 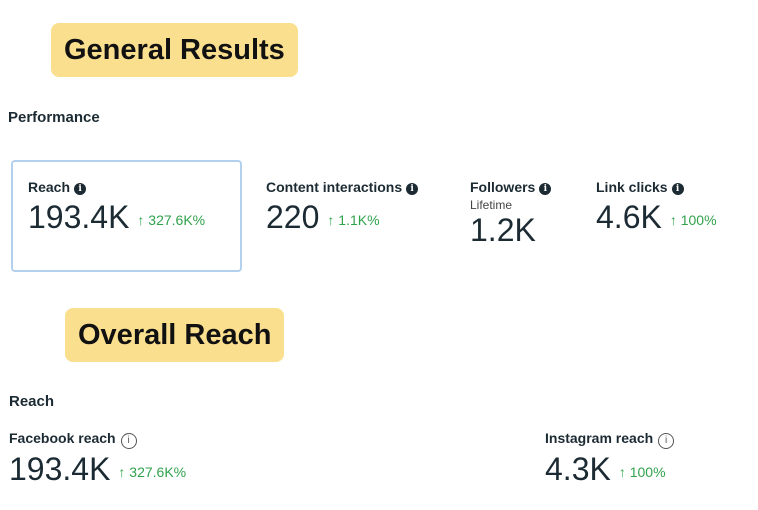 What do you see at coordinates (49, 187) in the screenshot?
I see `metric-label: Reach` at bounding box center [49, 187].